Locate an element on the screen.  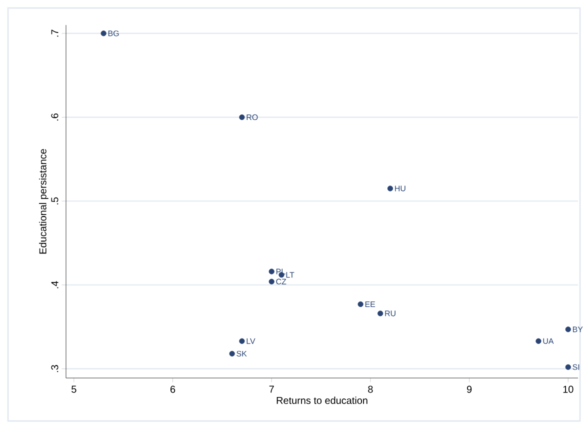
y-tick-label: .7 is located at coordinates (54, 33).